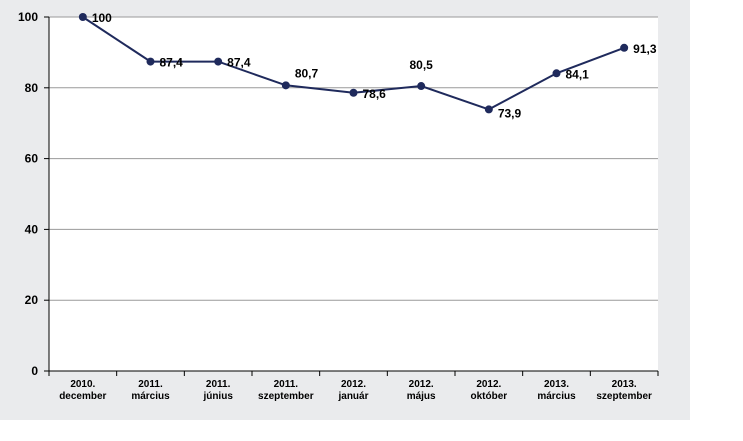  What do you see at coordinates (307, 73) in the screenshot?
I see `data-label: 80,7` at bounding box center [307, 73].